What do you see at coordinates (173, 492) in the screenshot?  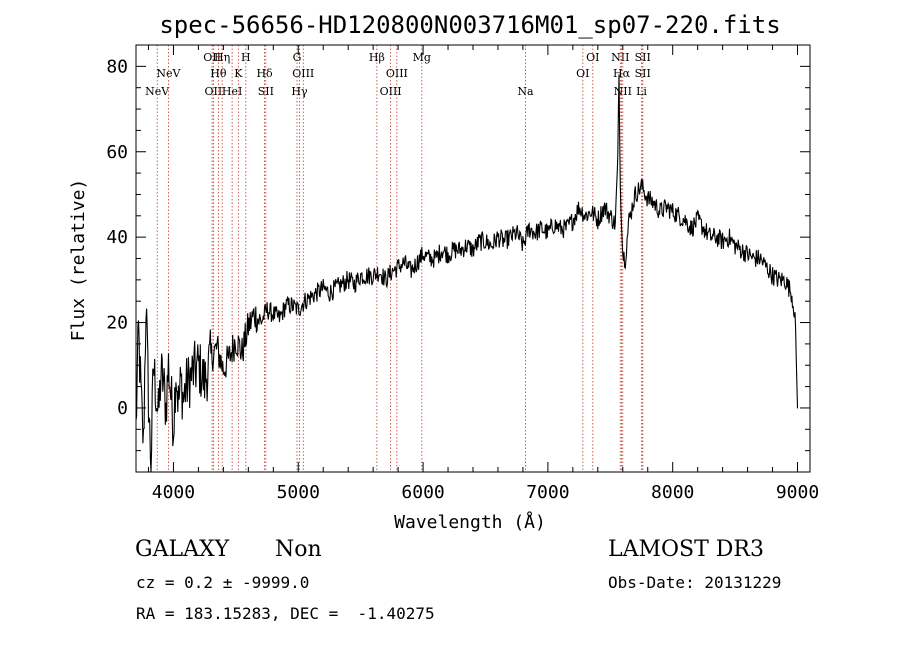 I see `x-tick-label: 4000` at bounding box center [173, 492].